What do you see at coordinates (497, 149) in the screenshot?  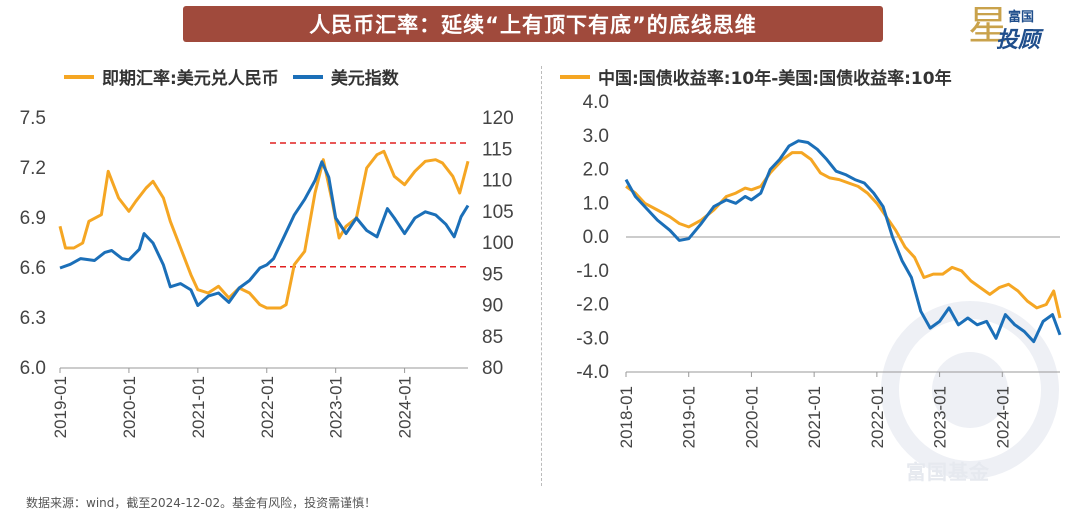 I see `right-y-tick-label: 115` at bounding box center [497, 149].